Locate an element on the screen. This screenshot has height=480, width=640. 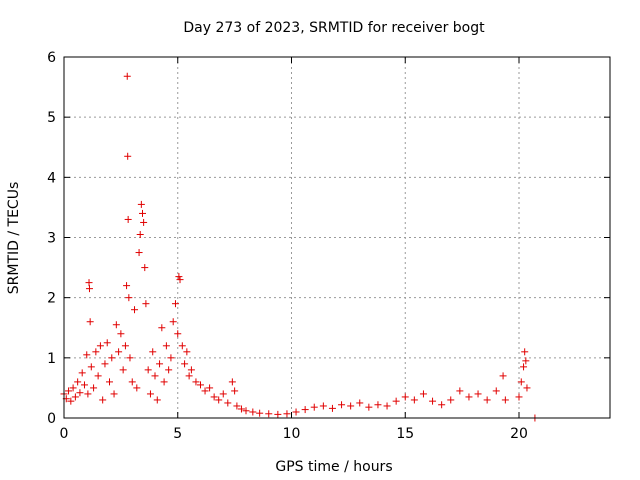
y-tick-label: 2 is located at coordinates (51, 299).